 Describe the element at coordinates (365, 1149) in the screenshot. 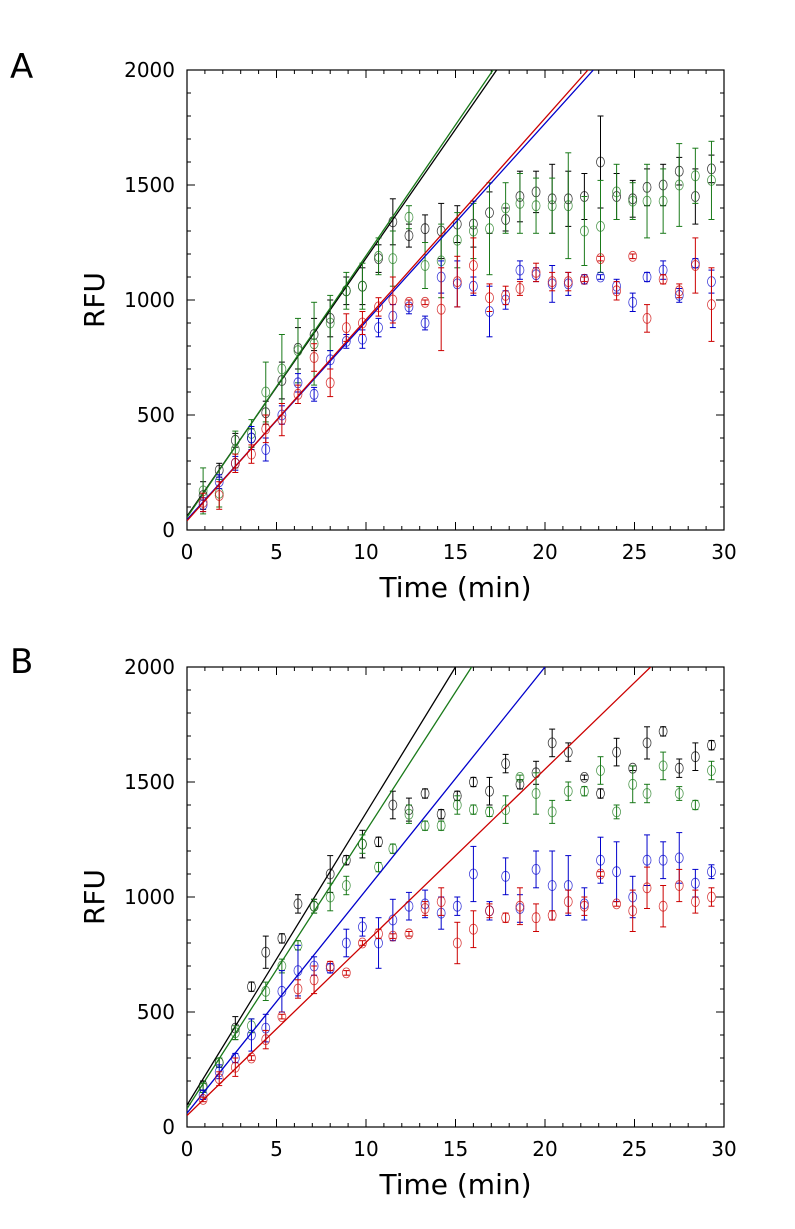

I see `x-tick-label: 10` at that location.